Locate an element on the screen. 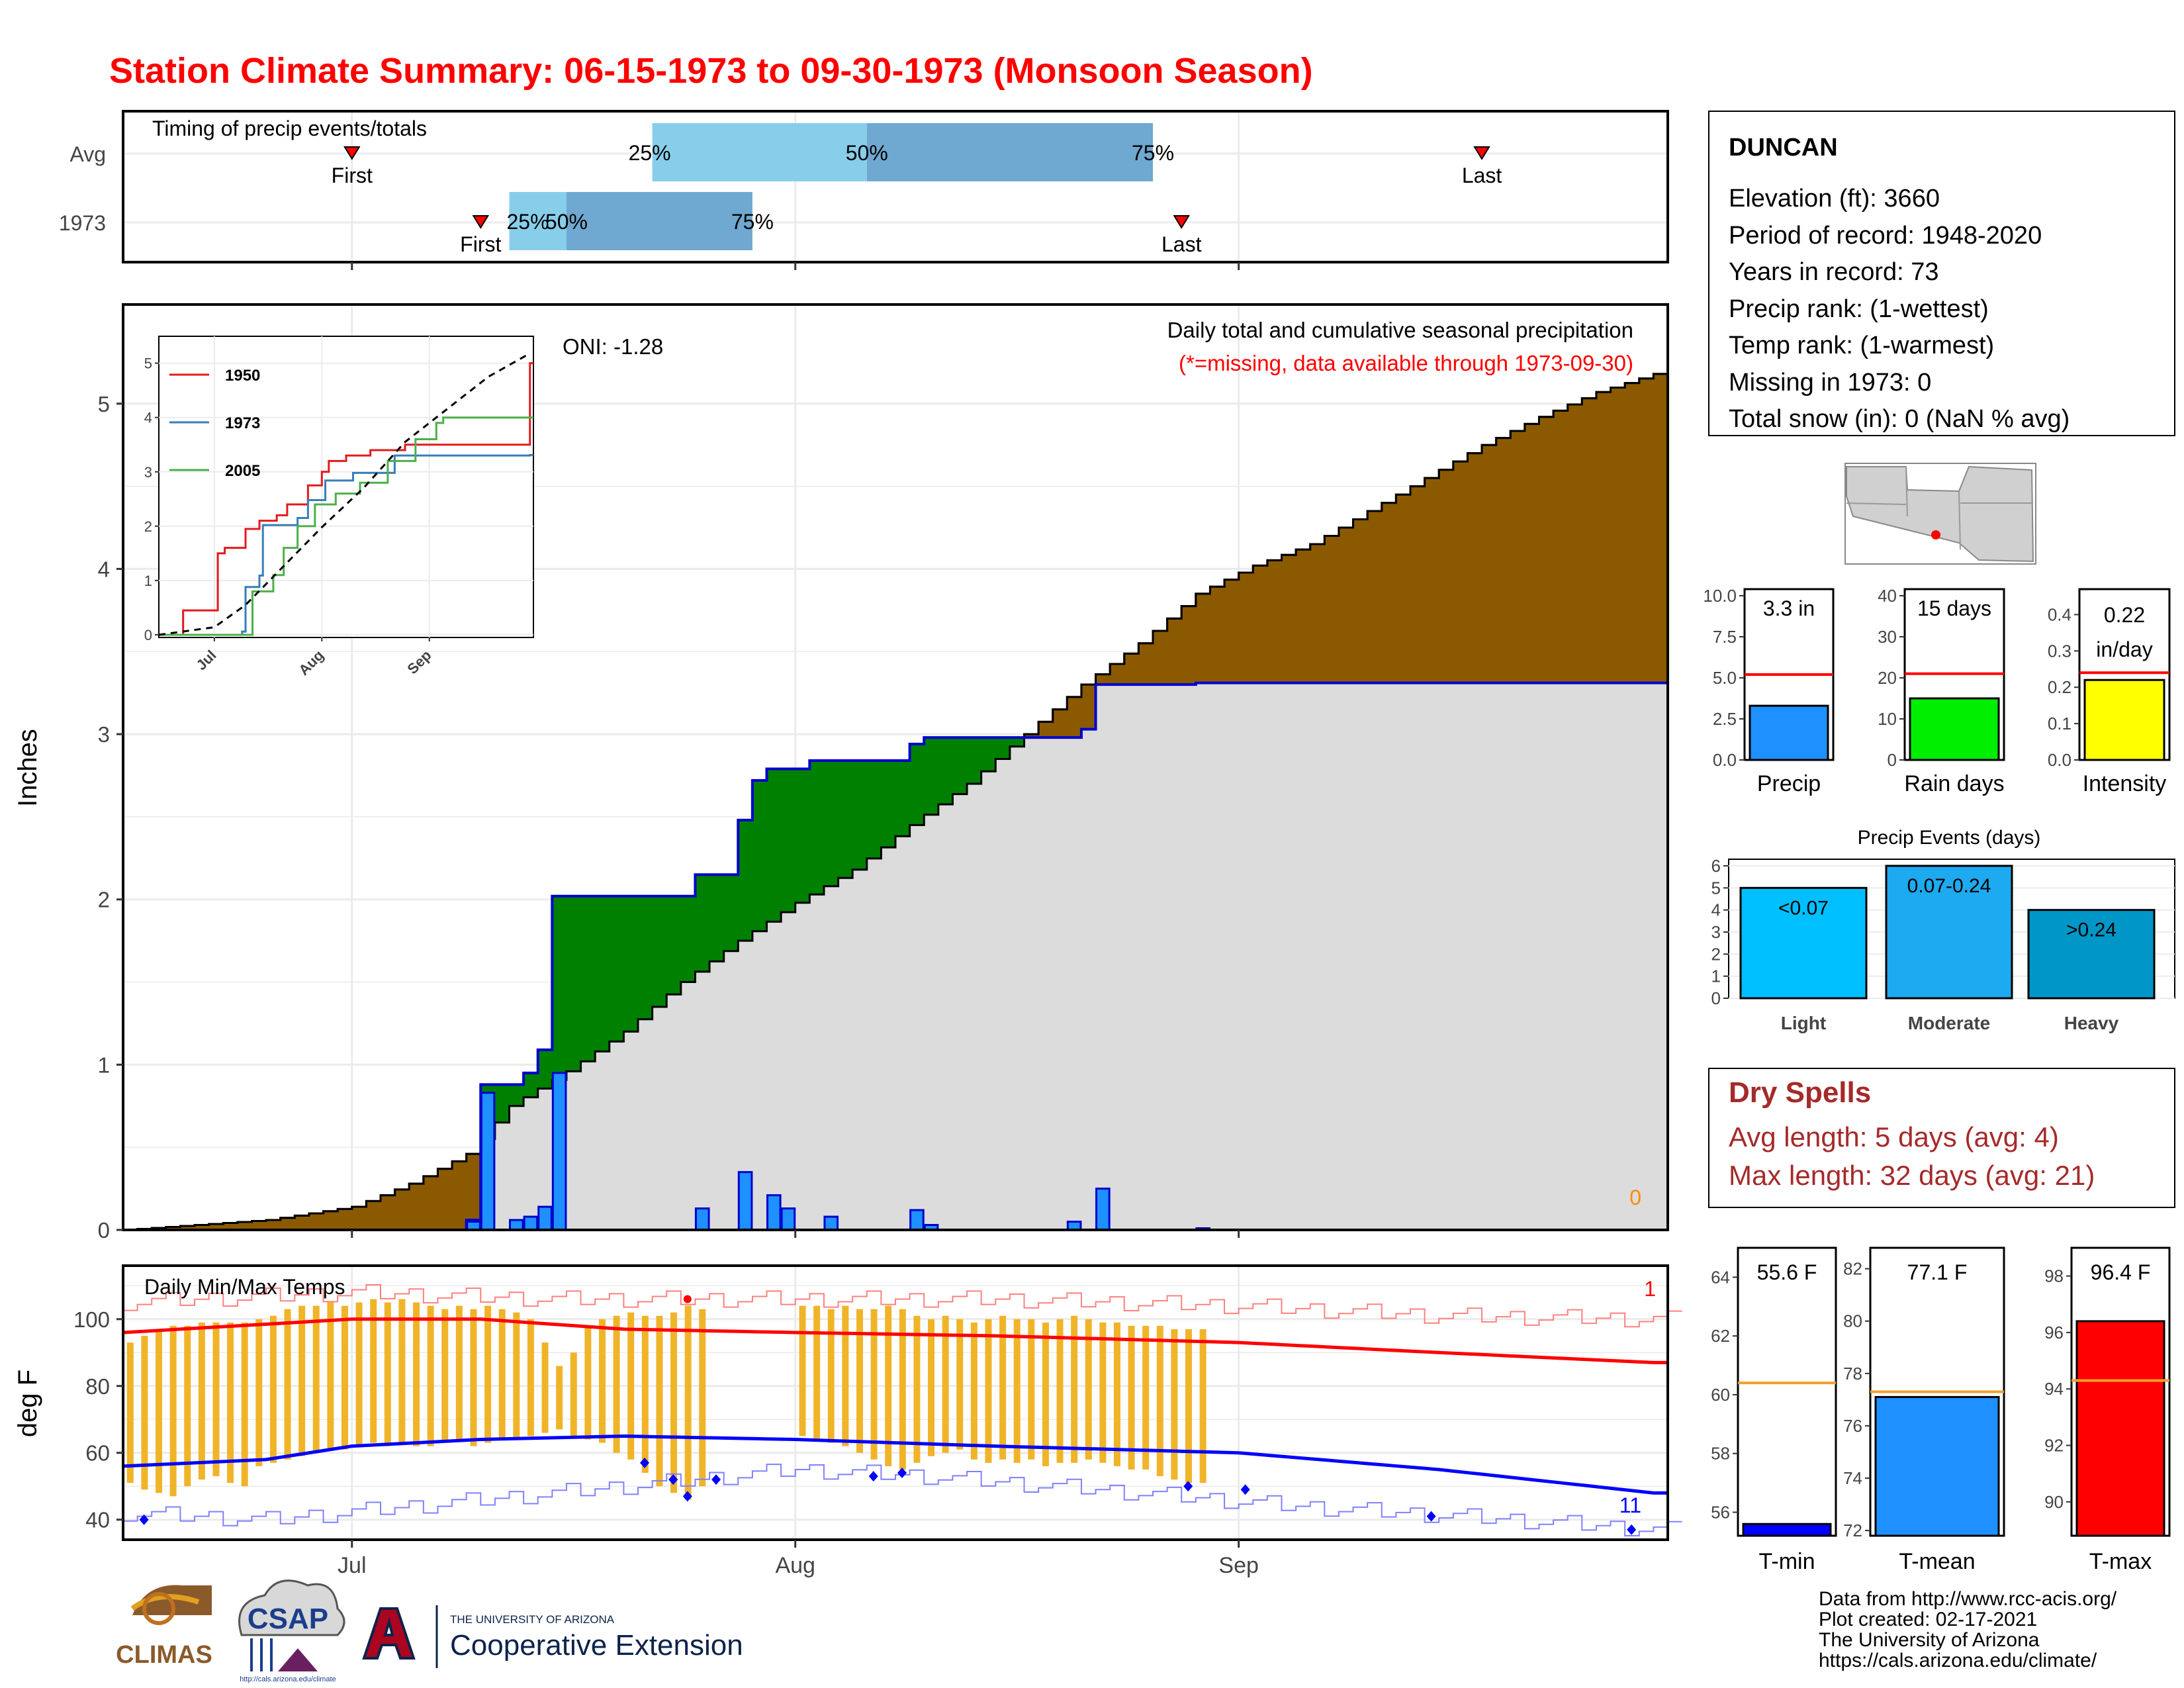 The height and width of the screenshot is (1688, 2184). temp-bar-tick-label: 82 is located at coordinates (1852, 1269).